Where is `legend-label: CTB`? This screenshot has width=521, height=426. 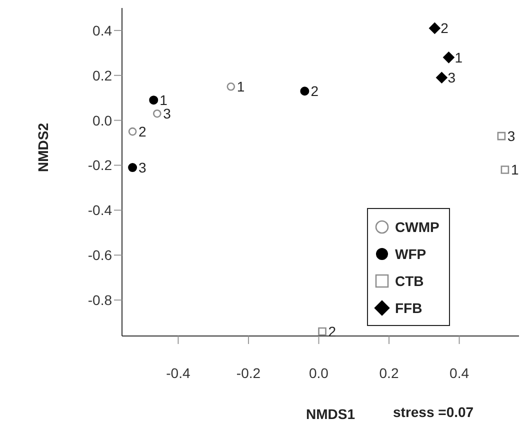 legend-label: CTB is located at coordinates (409, 281).